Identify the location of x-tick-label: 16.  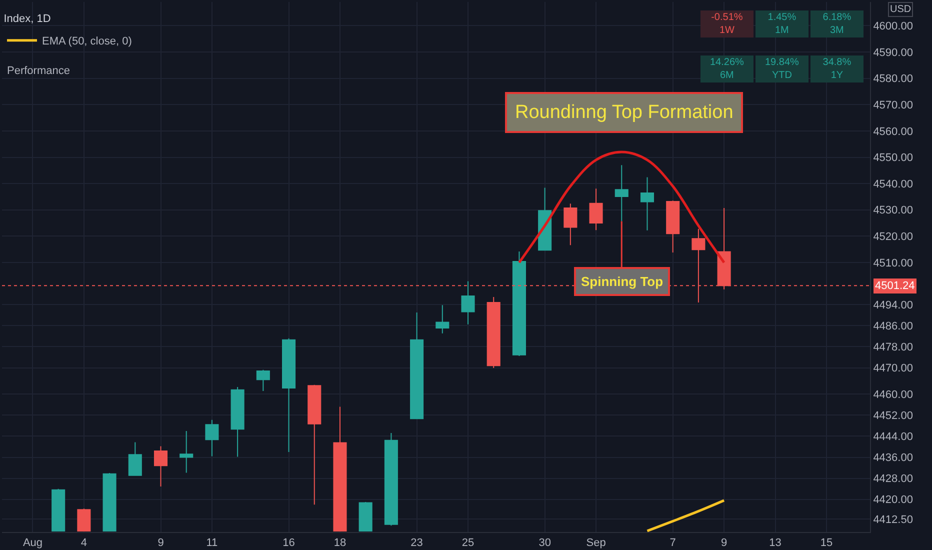
(288, 543).